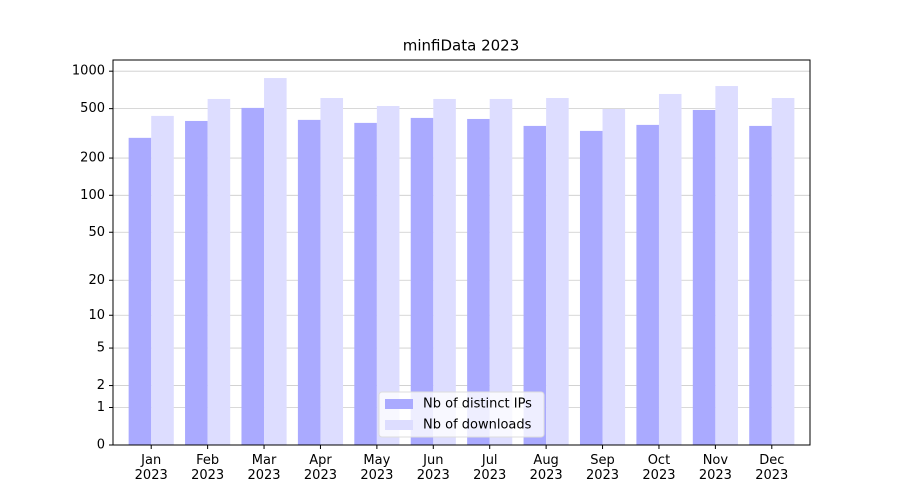  Describe the element at coordinates (208, 468) in the screenshot. I see `x-tick-label: Feb 2023` at that location.